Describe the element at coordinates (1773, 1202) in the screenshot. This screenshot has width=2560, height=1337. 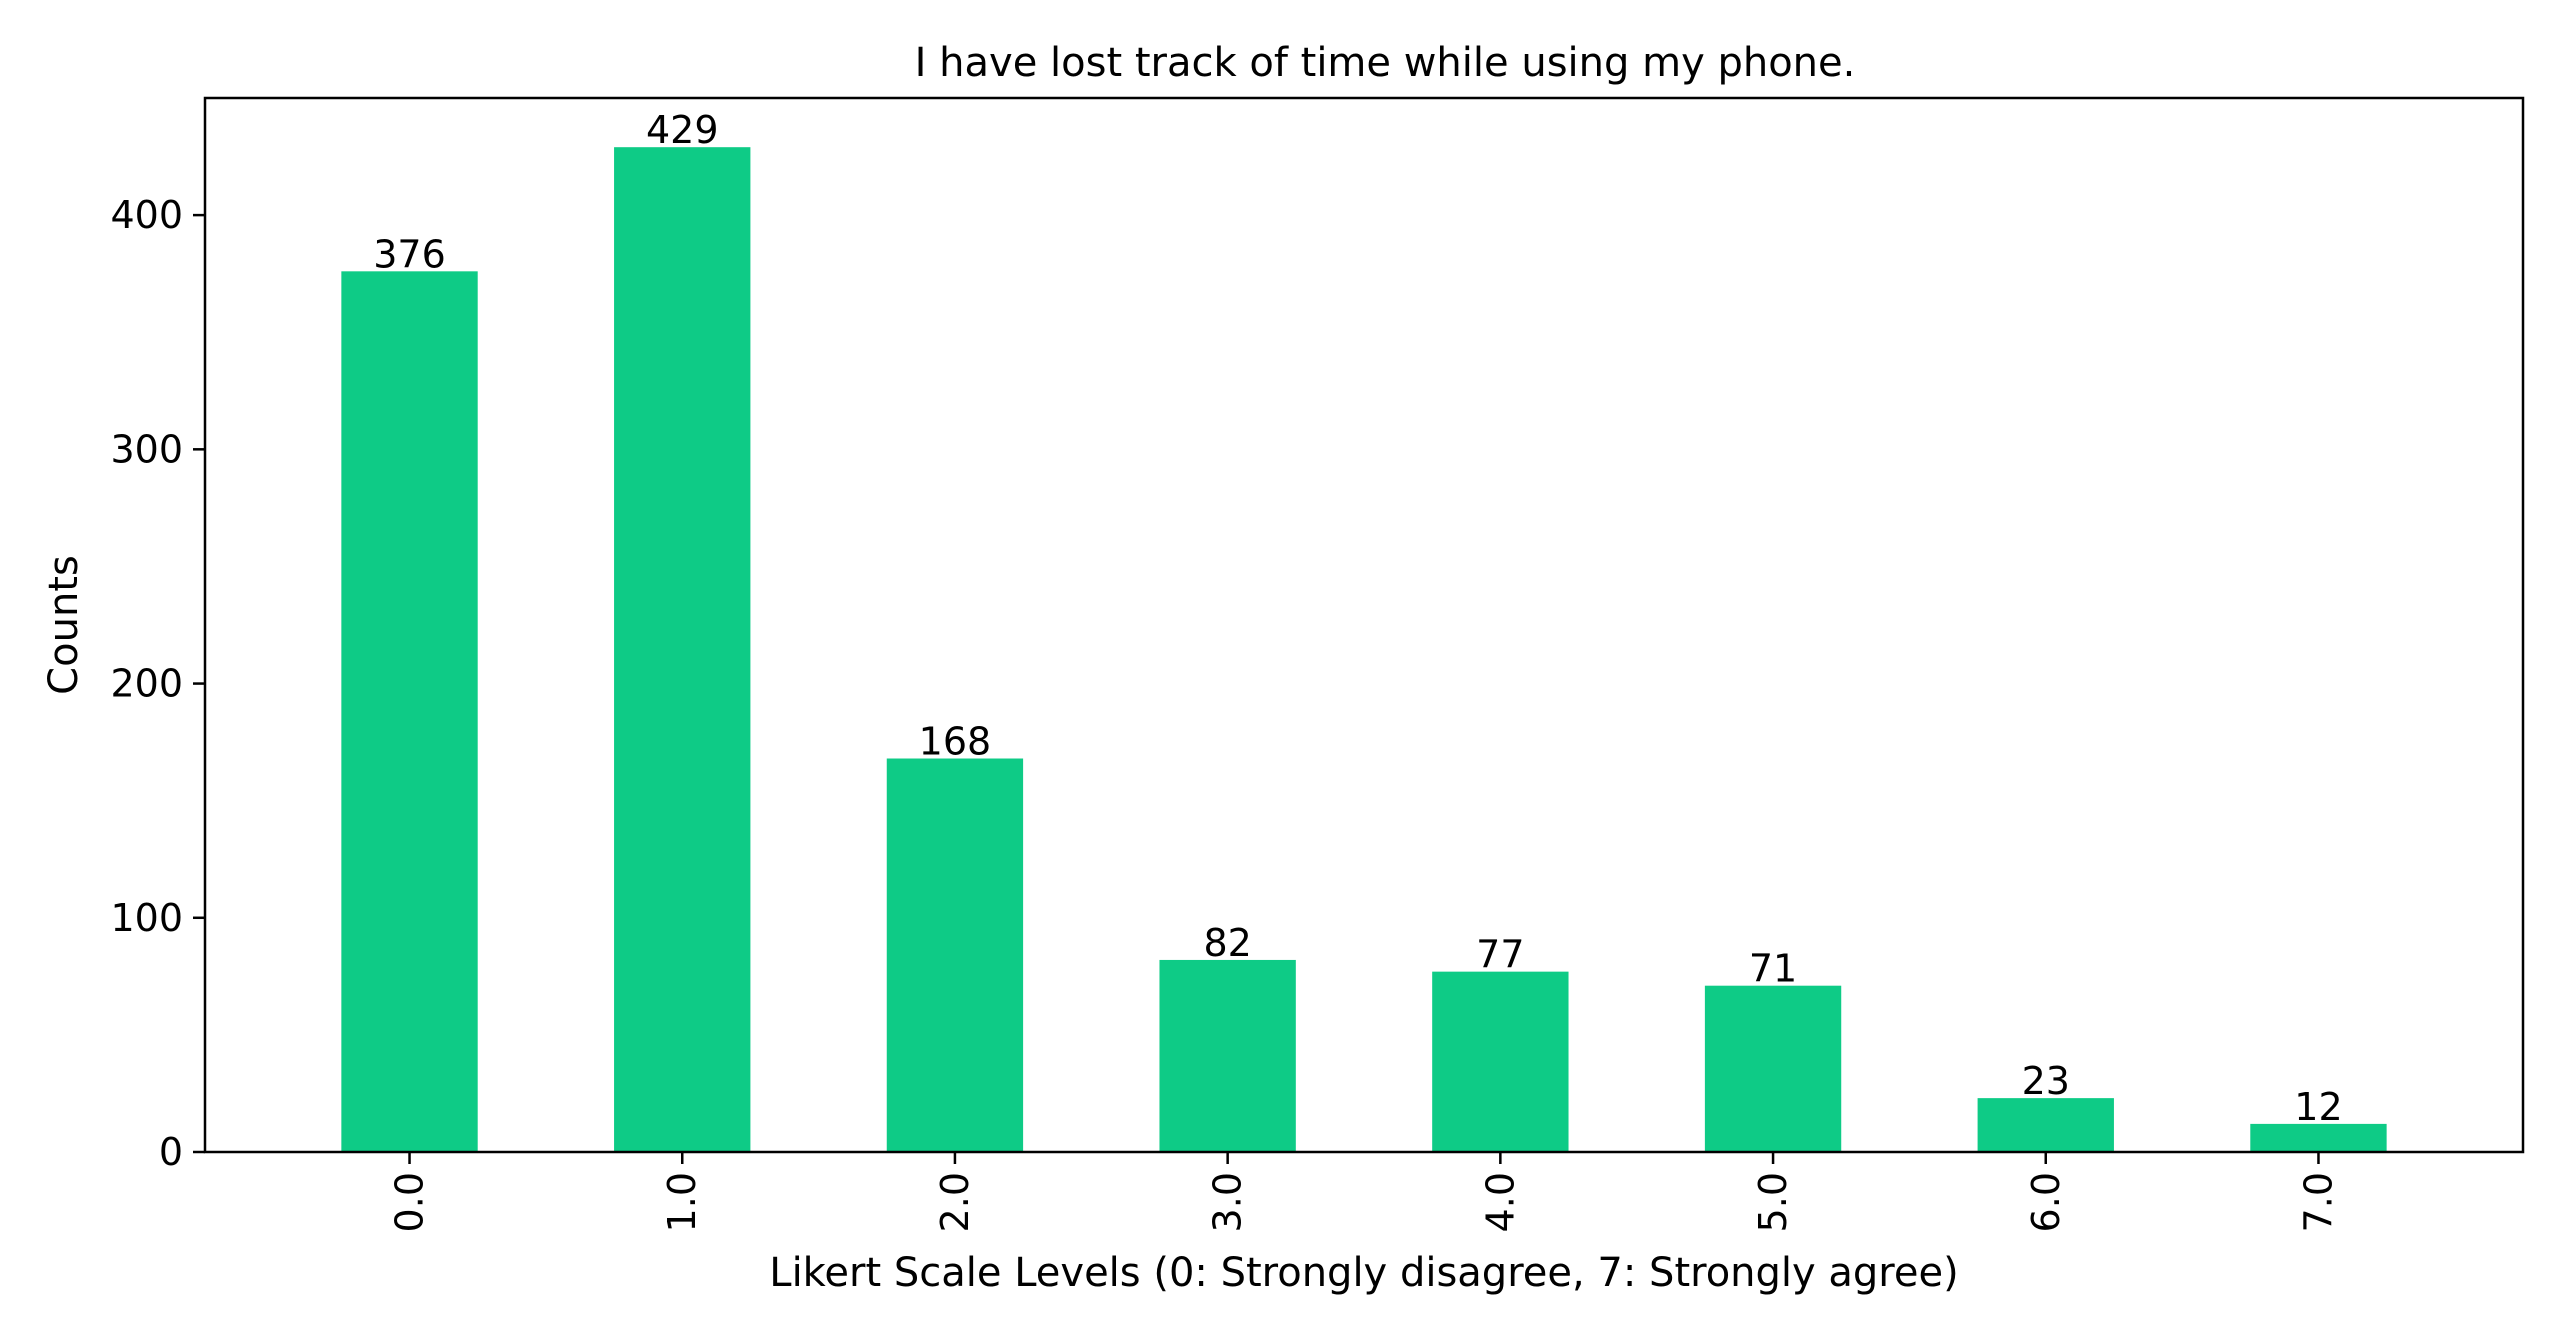
I see `x-tick-label: 5.0` at that location.